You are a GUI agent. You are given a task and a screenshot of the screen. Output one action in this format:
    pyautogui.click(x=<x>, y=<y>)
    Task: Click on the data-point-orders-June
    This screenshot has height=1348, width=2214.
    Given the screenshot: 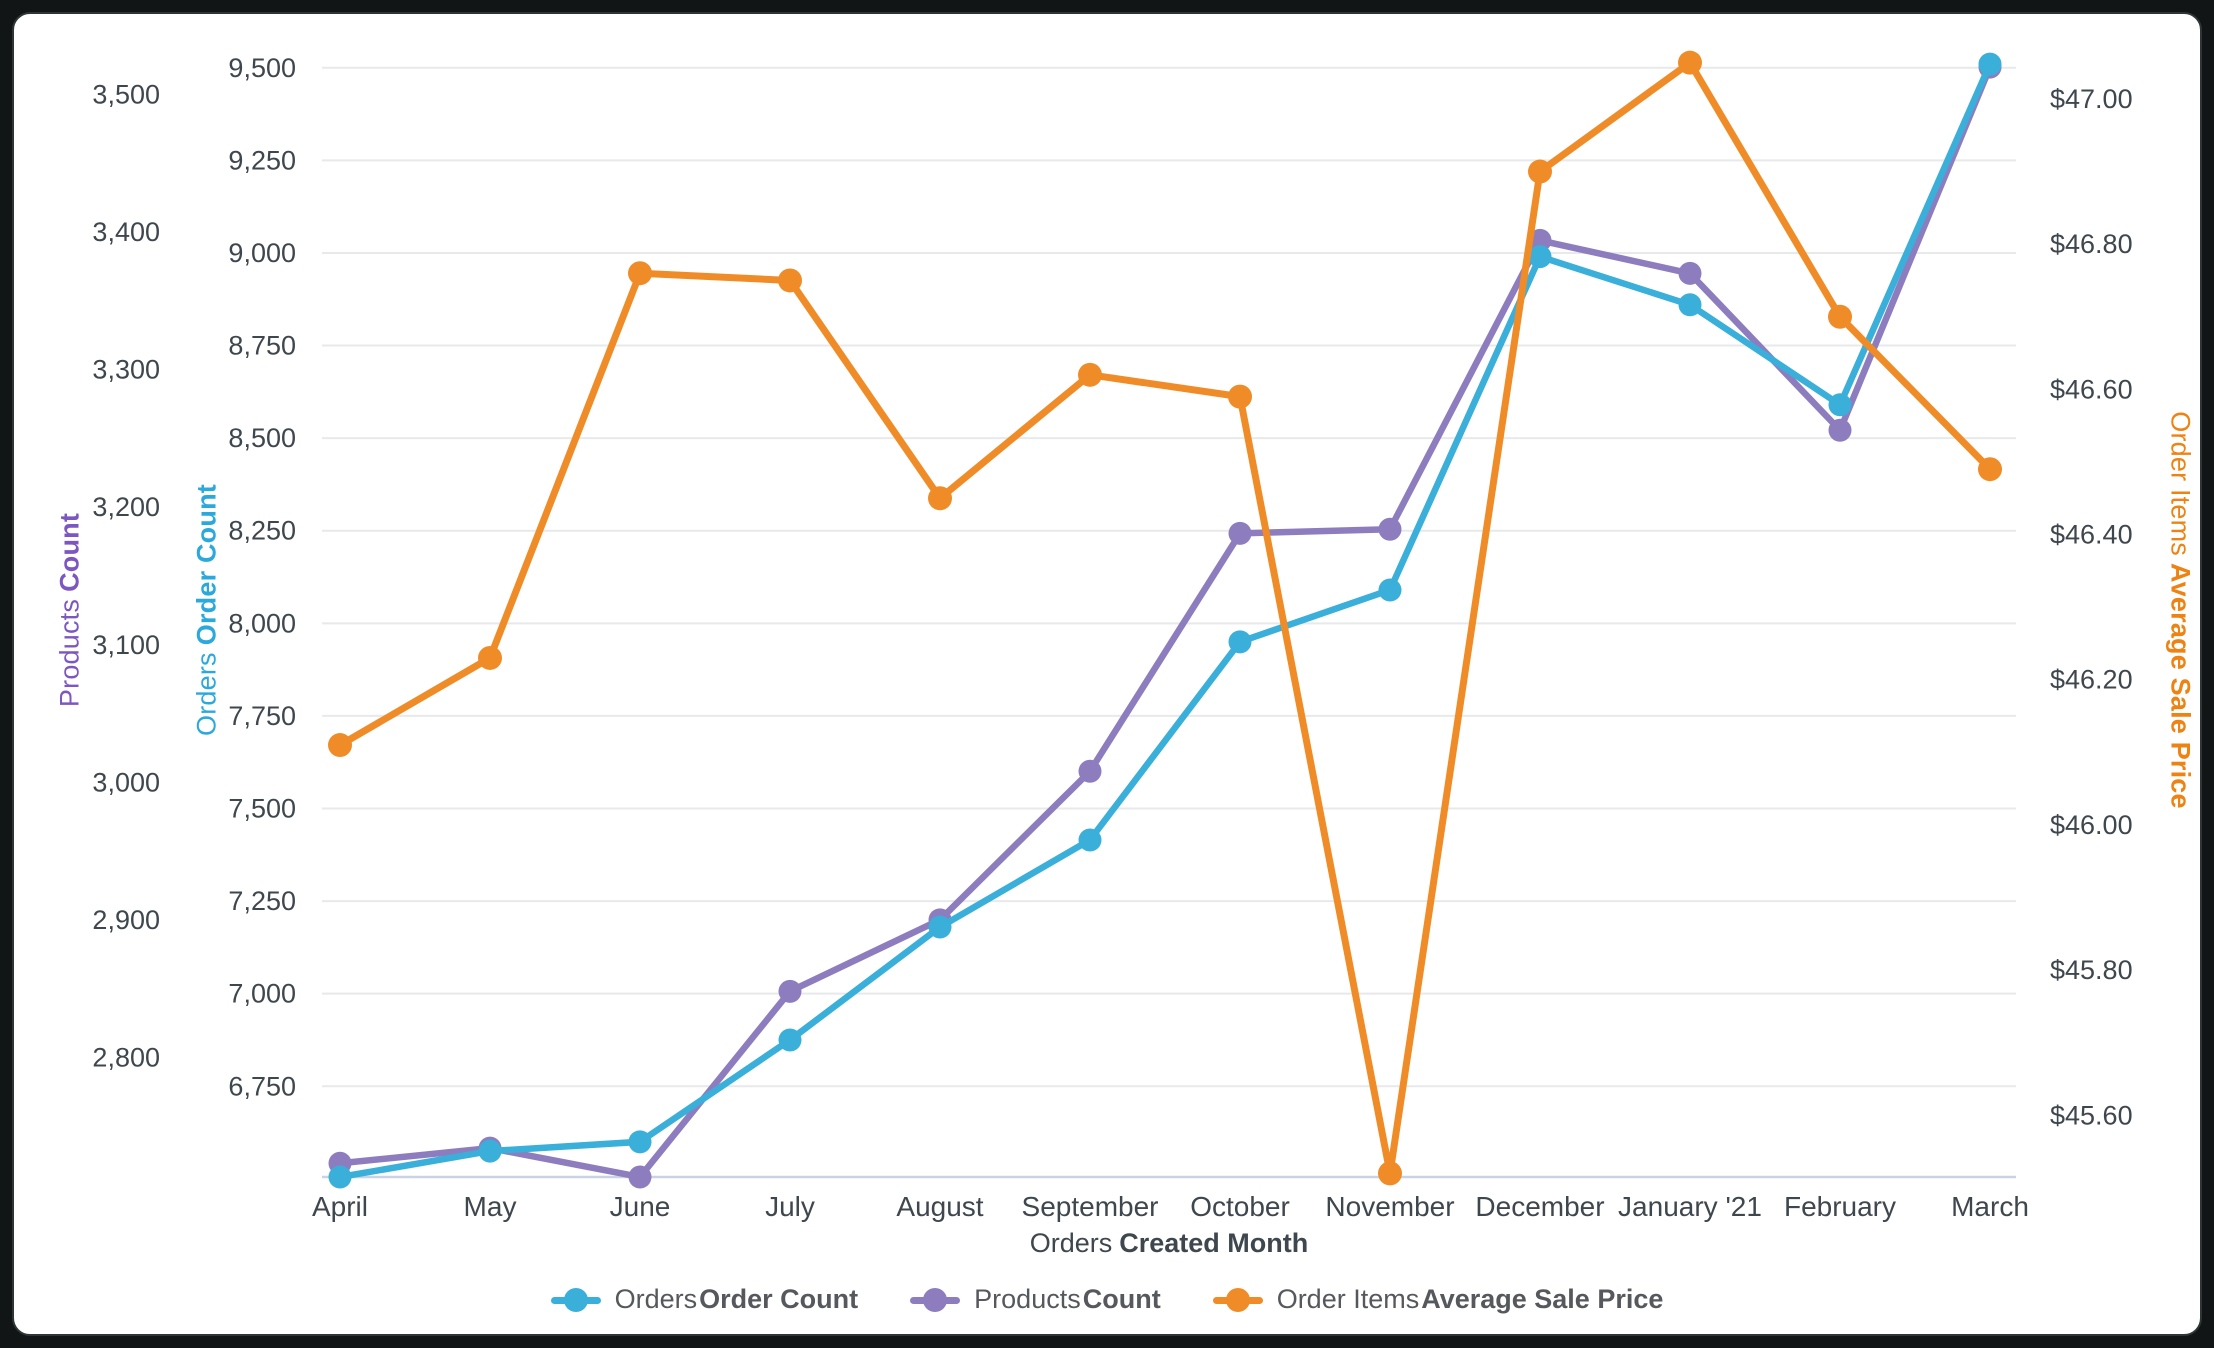 What is the action you would take?
    pyautogui.click(x=640, y=1142)
    